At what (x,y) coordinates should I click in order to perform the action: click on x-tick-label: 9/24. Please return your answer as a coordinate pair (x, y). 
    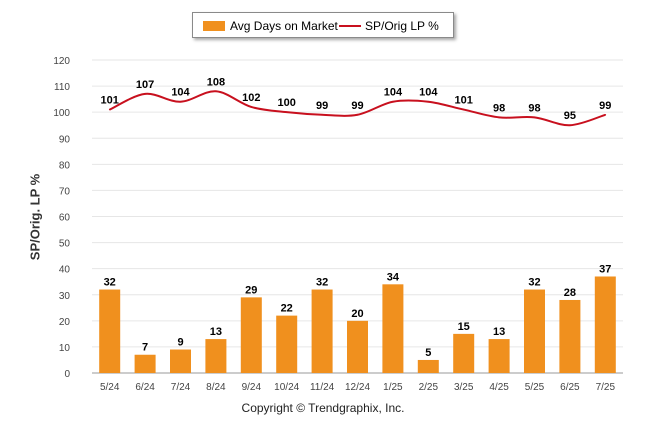
    Looking at the image, I should click on (252, 387).